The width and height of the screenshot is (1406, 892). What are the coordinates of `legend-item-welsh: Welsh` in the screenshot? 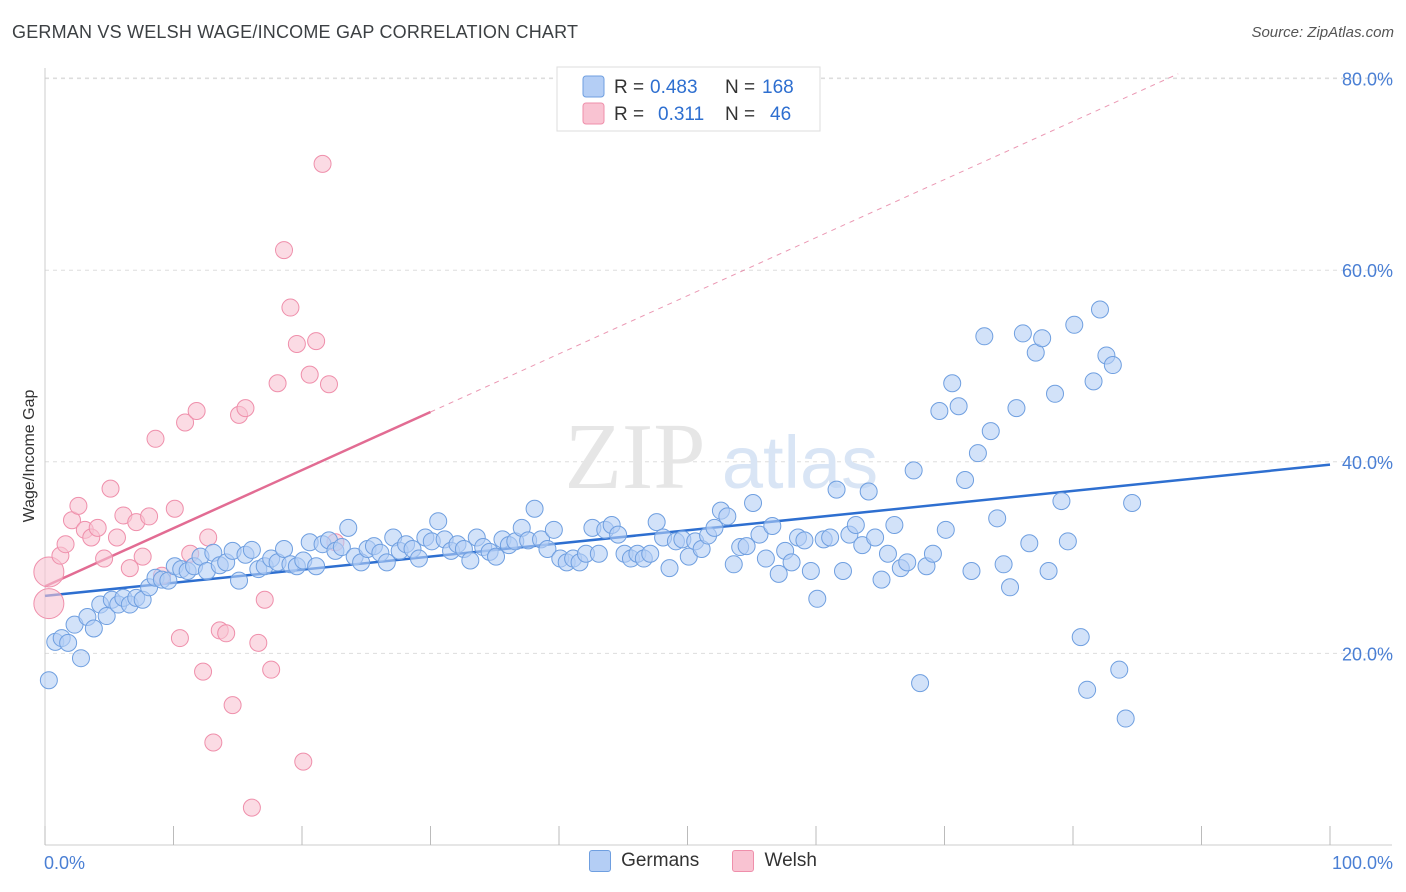 It's located at (774, 861).